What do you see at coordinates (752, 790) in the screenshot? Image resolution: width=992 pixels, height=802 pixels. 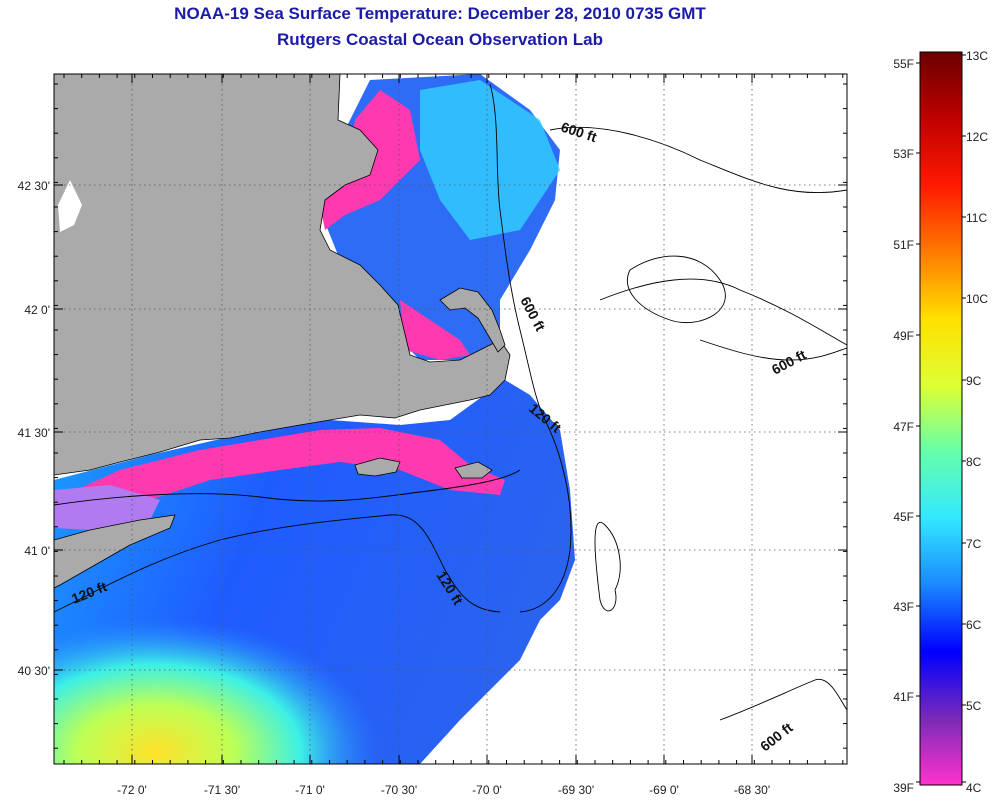 I see `lon-label: -68 30'` at bounding box center [752, 790].